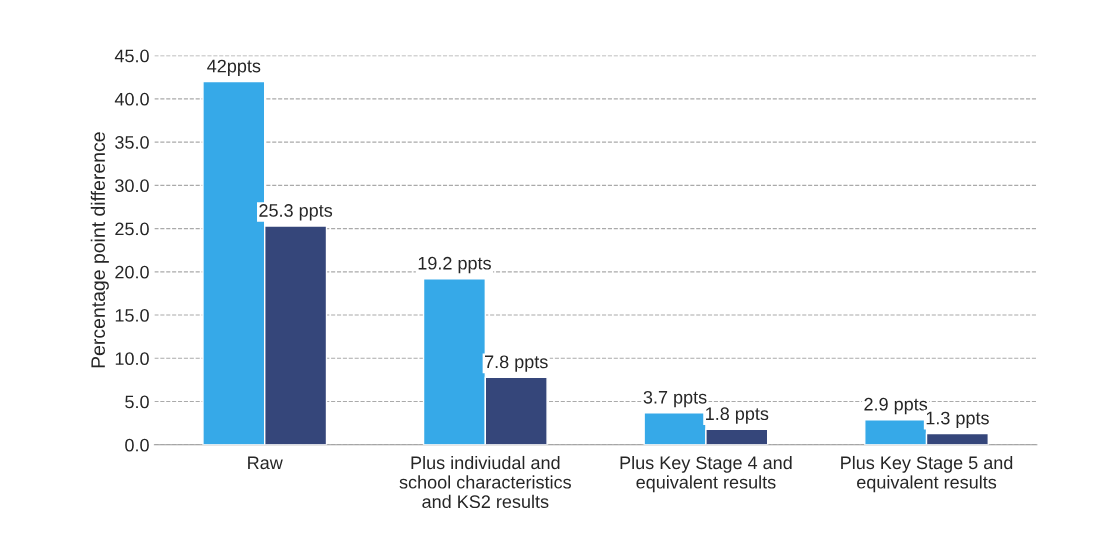 The width and height of the screenshot is (1103, 556). What do you see at coordinates (234, 67) in the screenshot?
I see `data-label: 42ppts` at bounding box center [234, 67].